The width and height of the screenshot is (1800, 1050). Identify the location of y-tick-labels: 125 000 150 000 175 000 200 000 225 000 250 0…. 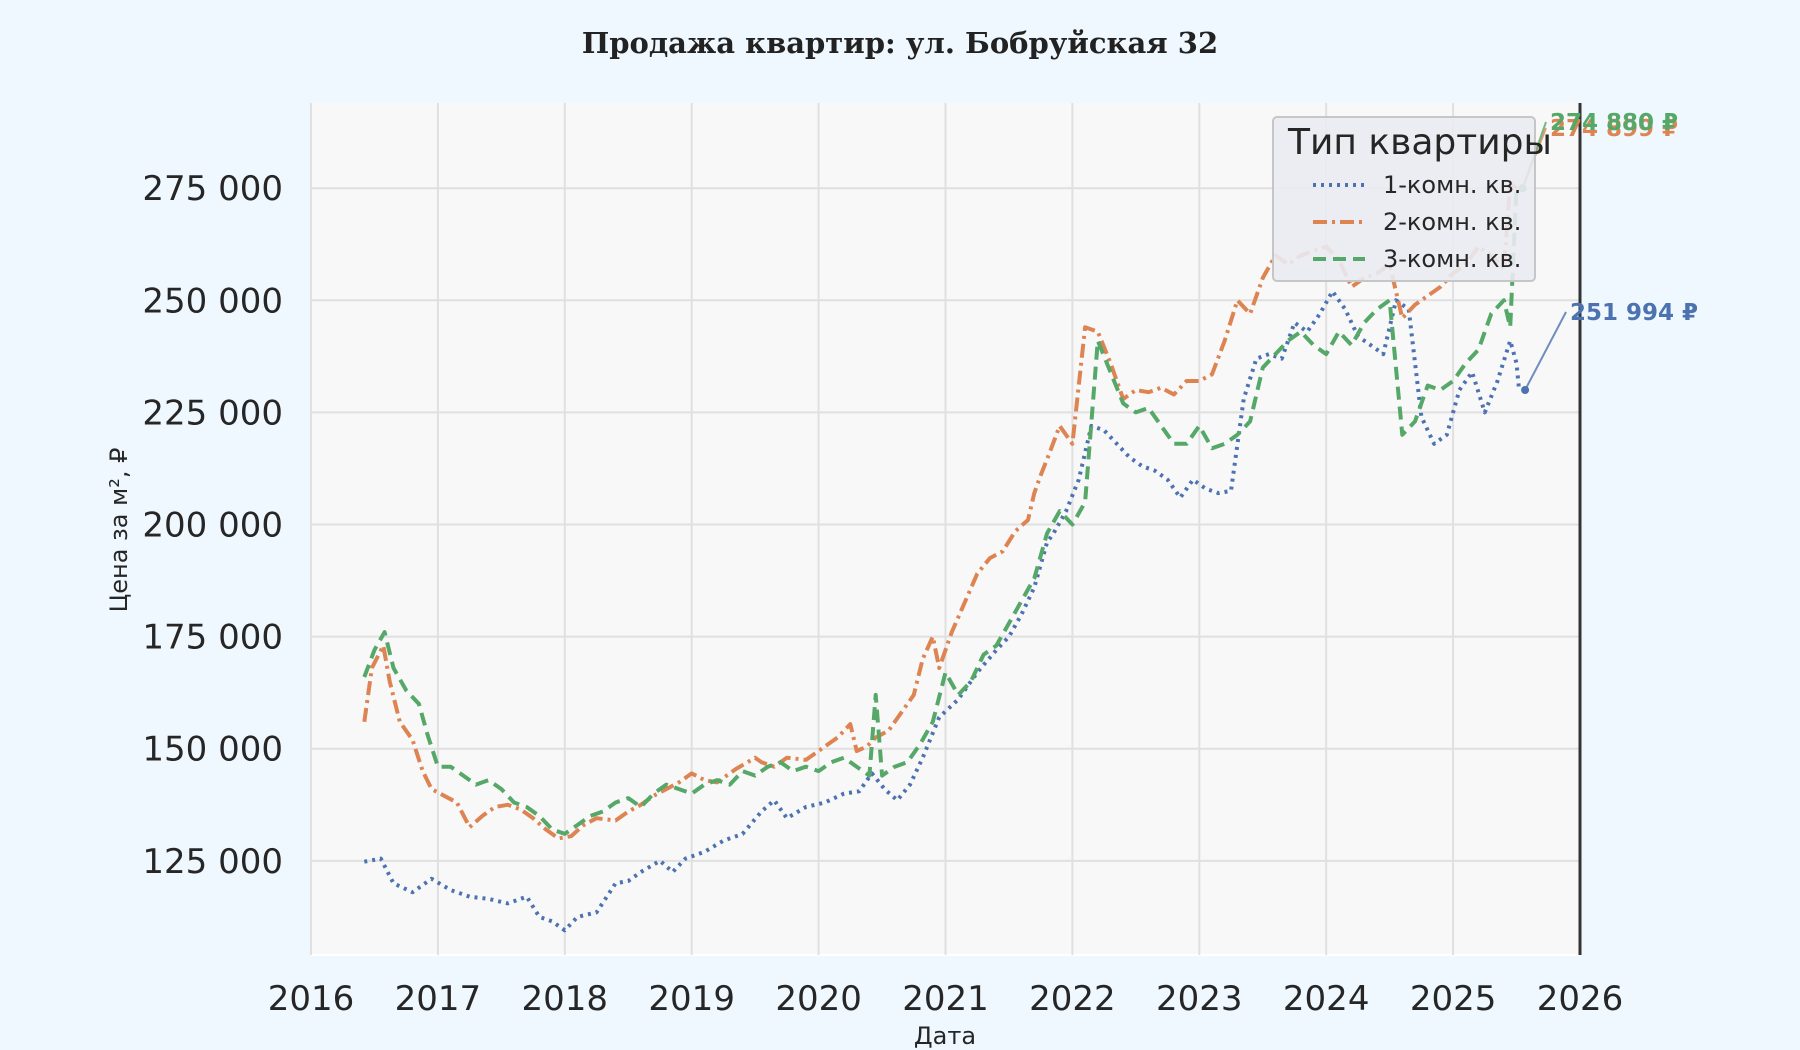
(212, 525).